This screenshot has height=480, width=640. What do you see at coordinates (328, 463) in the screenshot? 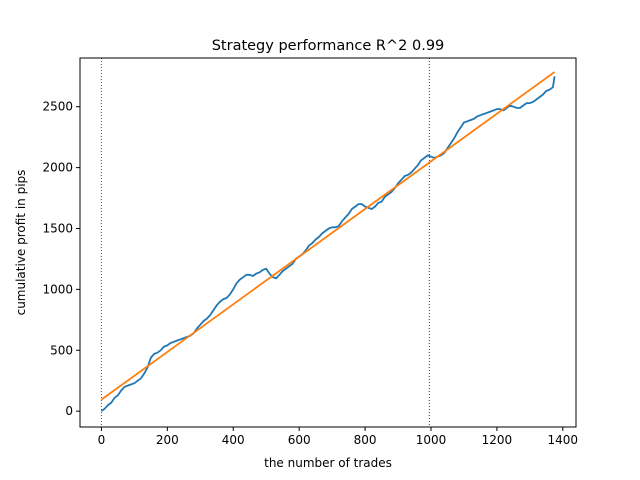
I see `x-axis-label: the number of trades` at bounding box center [328, 463].